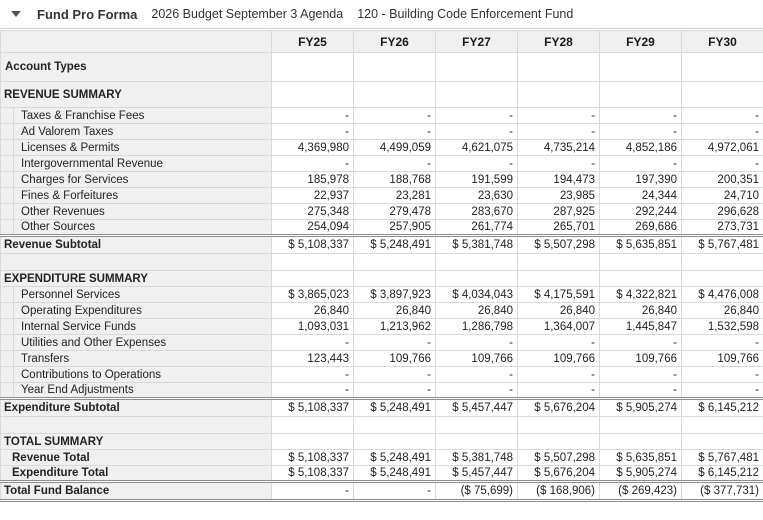 Image resolution: width=763 pixels, height=520 pixels. Describe the element at coordinates (722, 227) in the screenshot. I see `value-cell: 273,731` at that location.